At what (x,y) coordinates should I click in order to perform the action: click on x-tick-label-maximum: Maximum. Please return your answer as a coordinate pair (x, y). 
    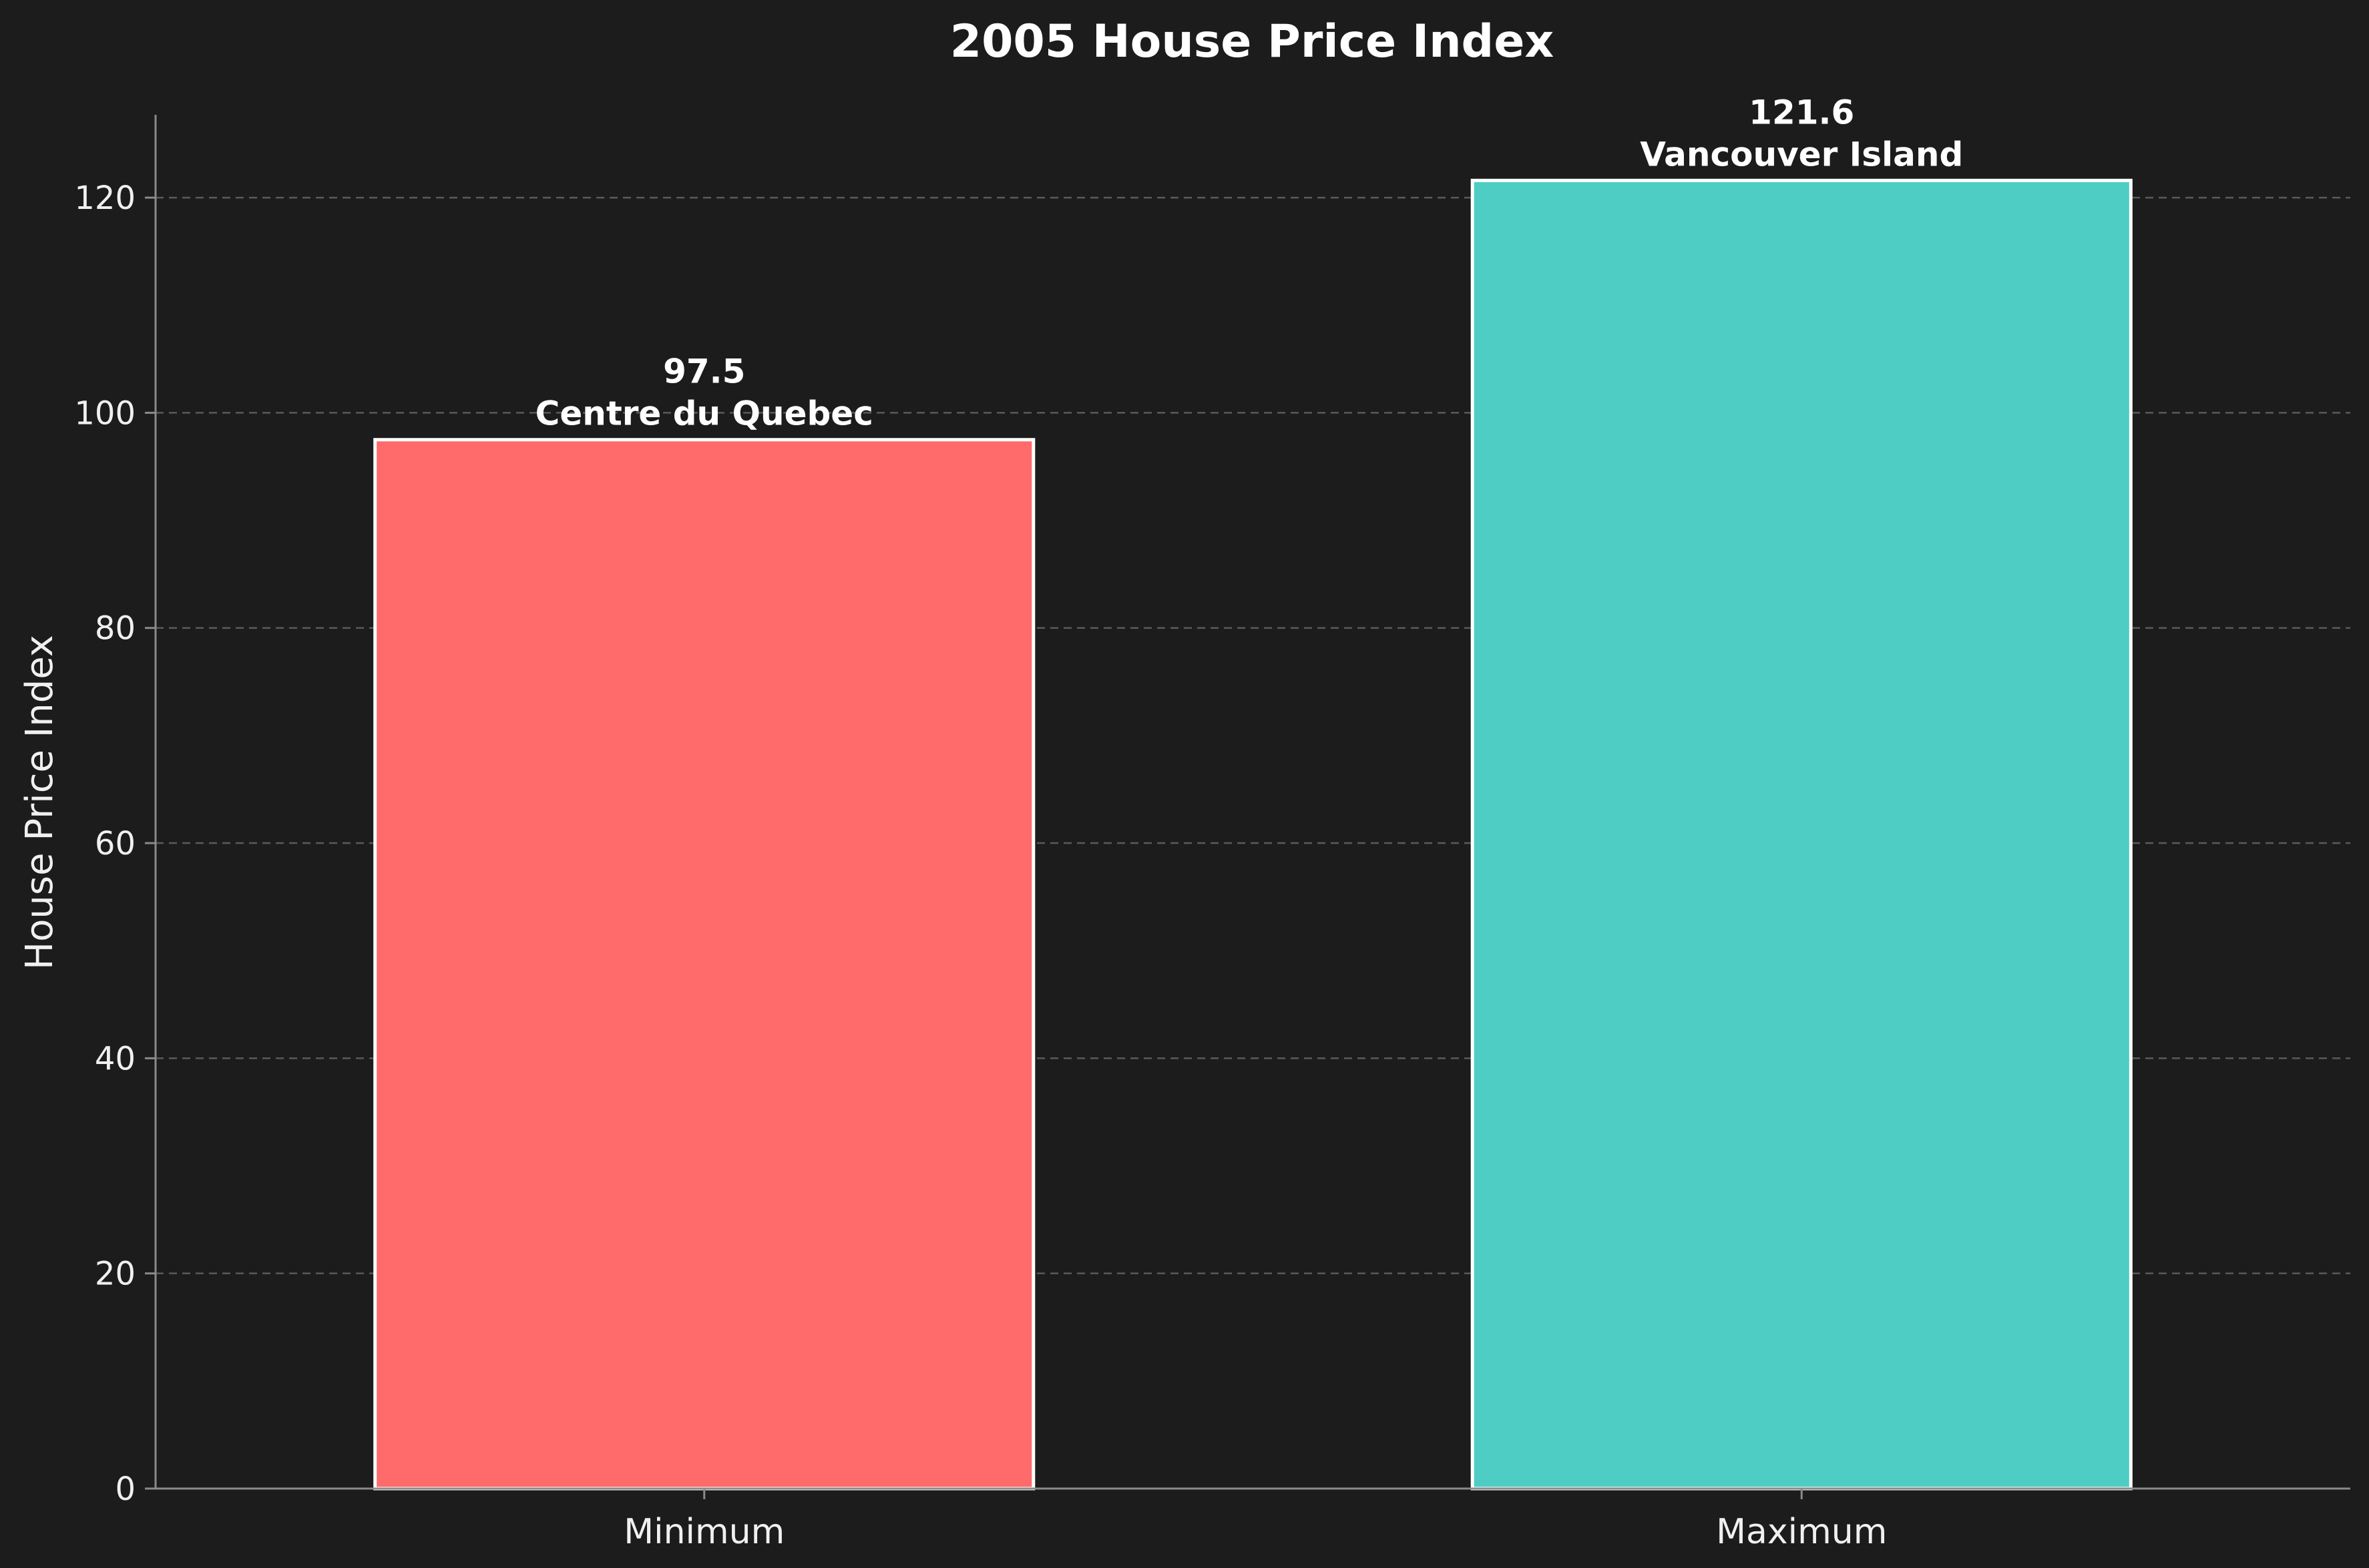
    Looking at the image, I should click on (1802, 1532).